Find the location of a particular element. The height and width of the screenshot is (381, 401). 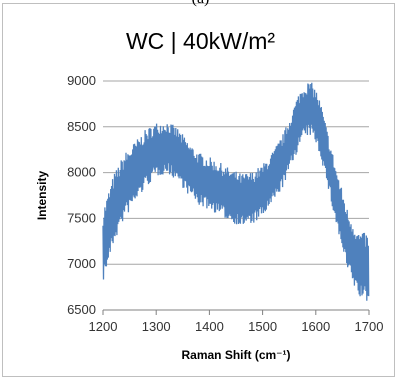

y-axis: 6500 7000 7500 8000 8500 9000 is located at coordinates (81, 195).